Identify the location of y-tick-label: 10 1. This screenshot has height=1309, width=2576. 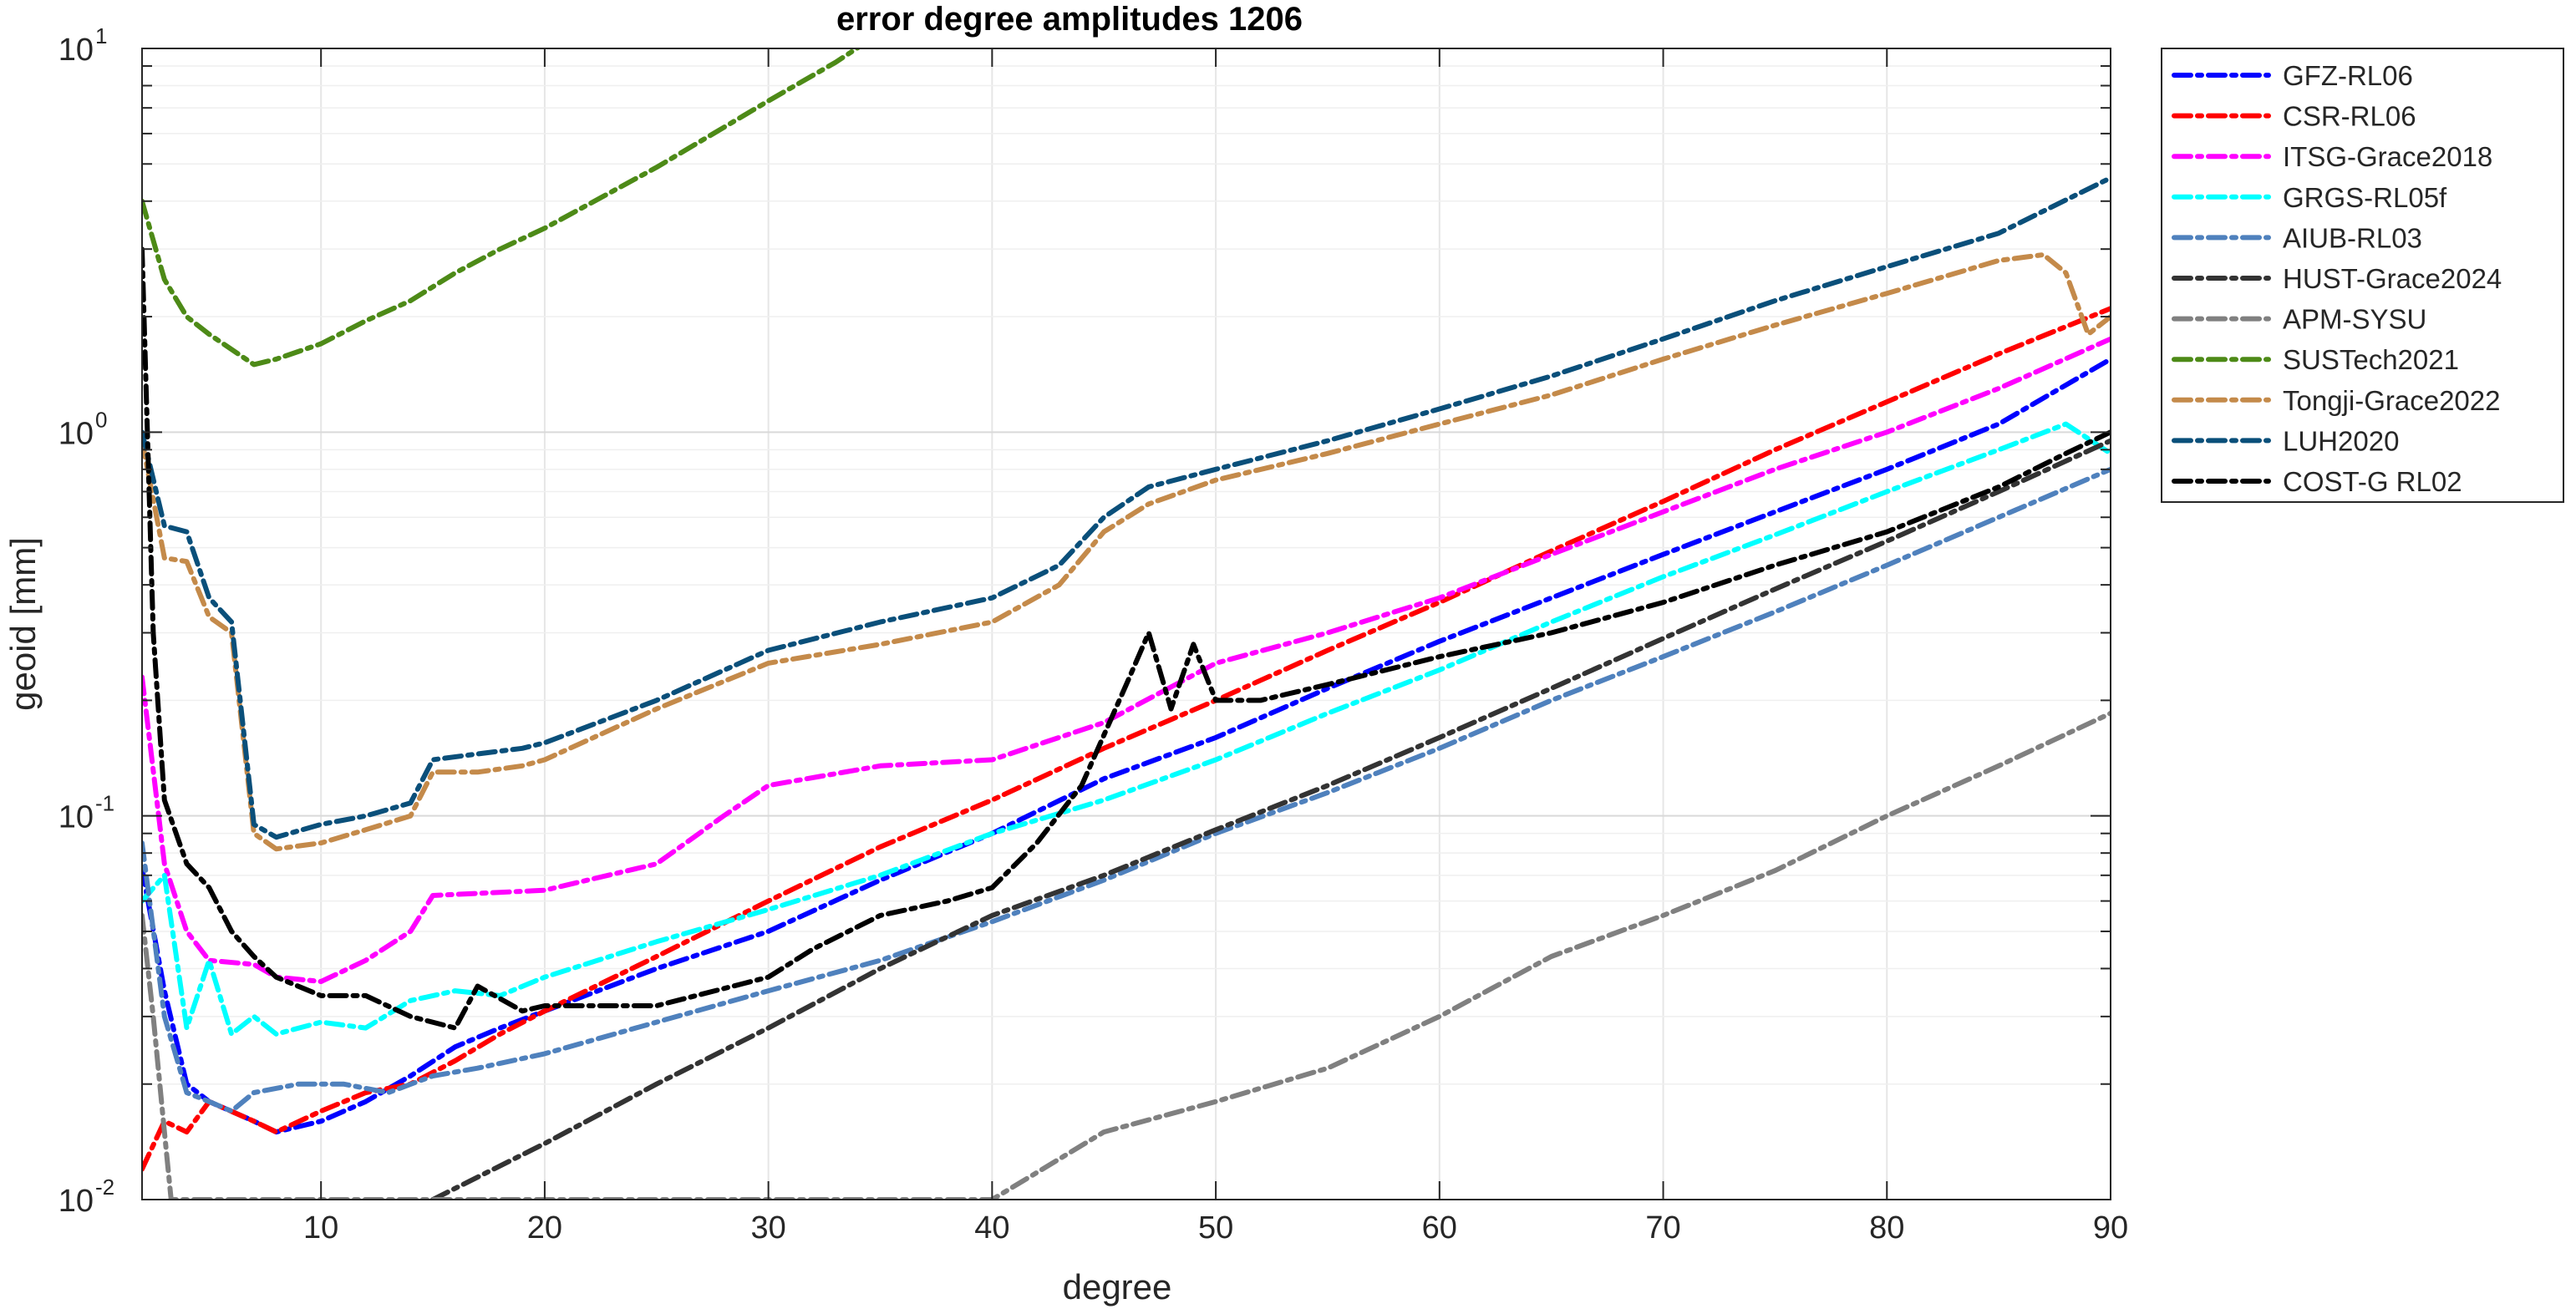
(83, 45).